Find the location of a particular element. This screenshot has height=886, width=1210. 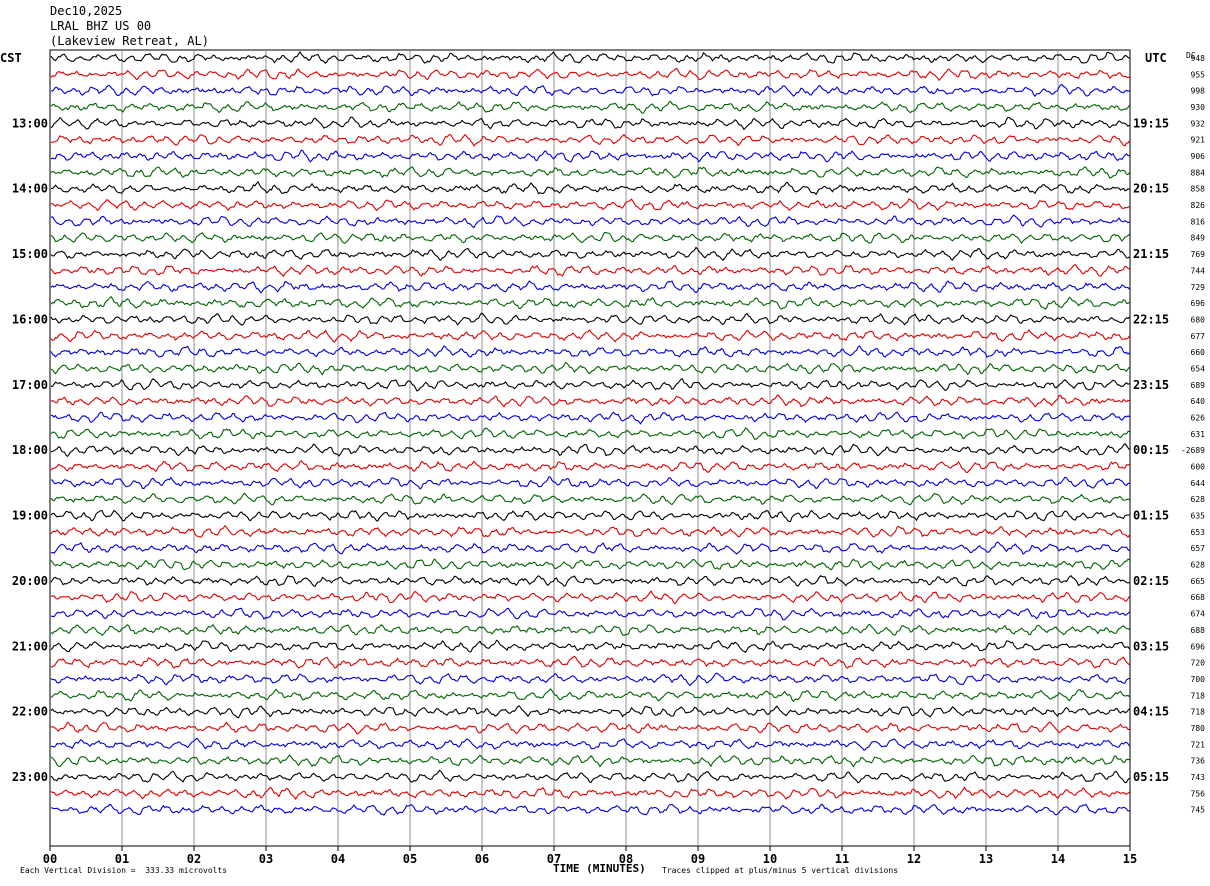

dc-value: 780 is located at coordinates (1198, 728).